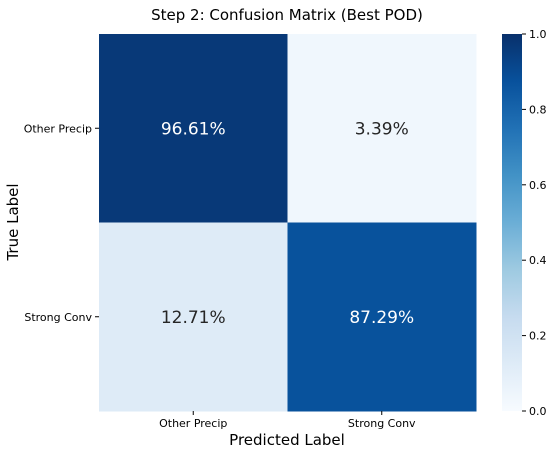 The height and width of the screenshot is (452, 550). I want to click on y-tick-label: Strong Conv, so click(58, 317).